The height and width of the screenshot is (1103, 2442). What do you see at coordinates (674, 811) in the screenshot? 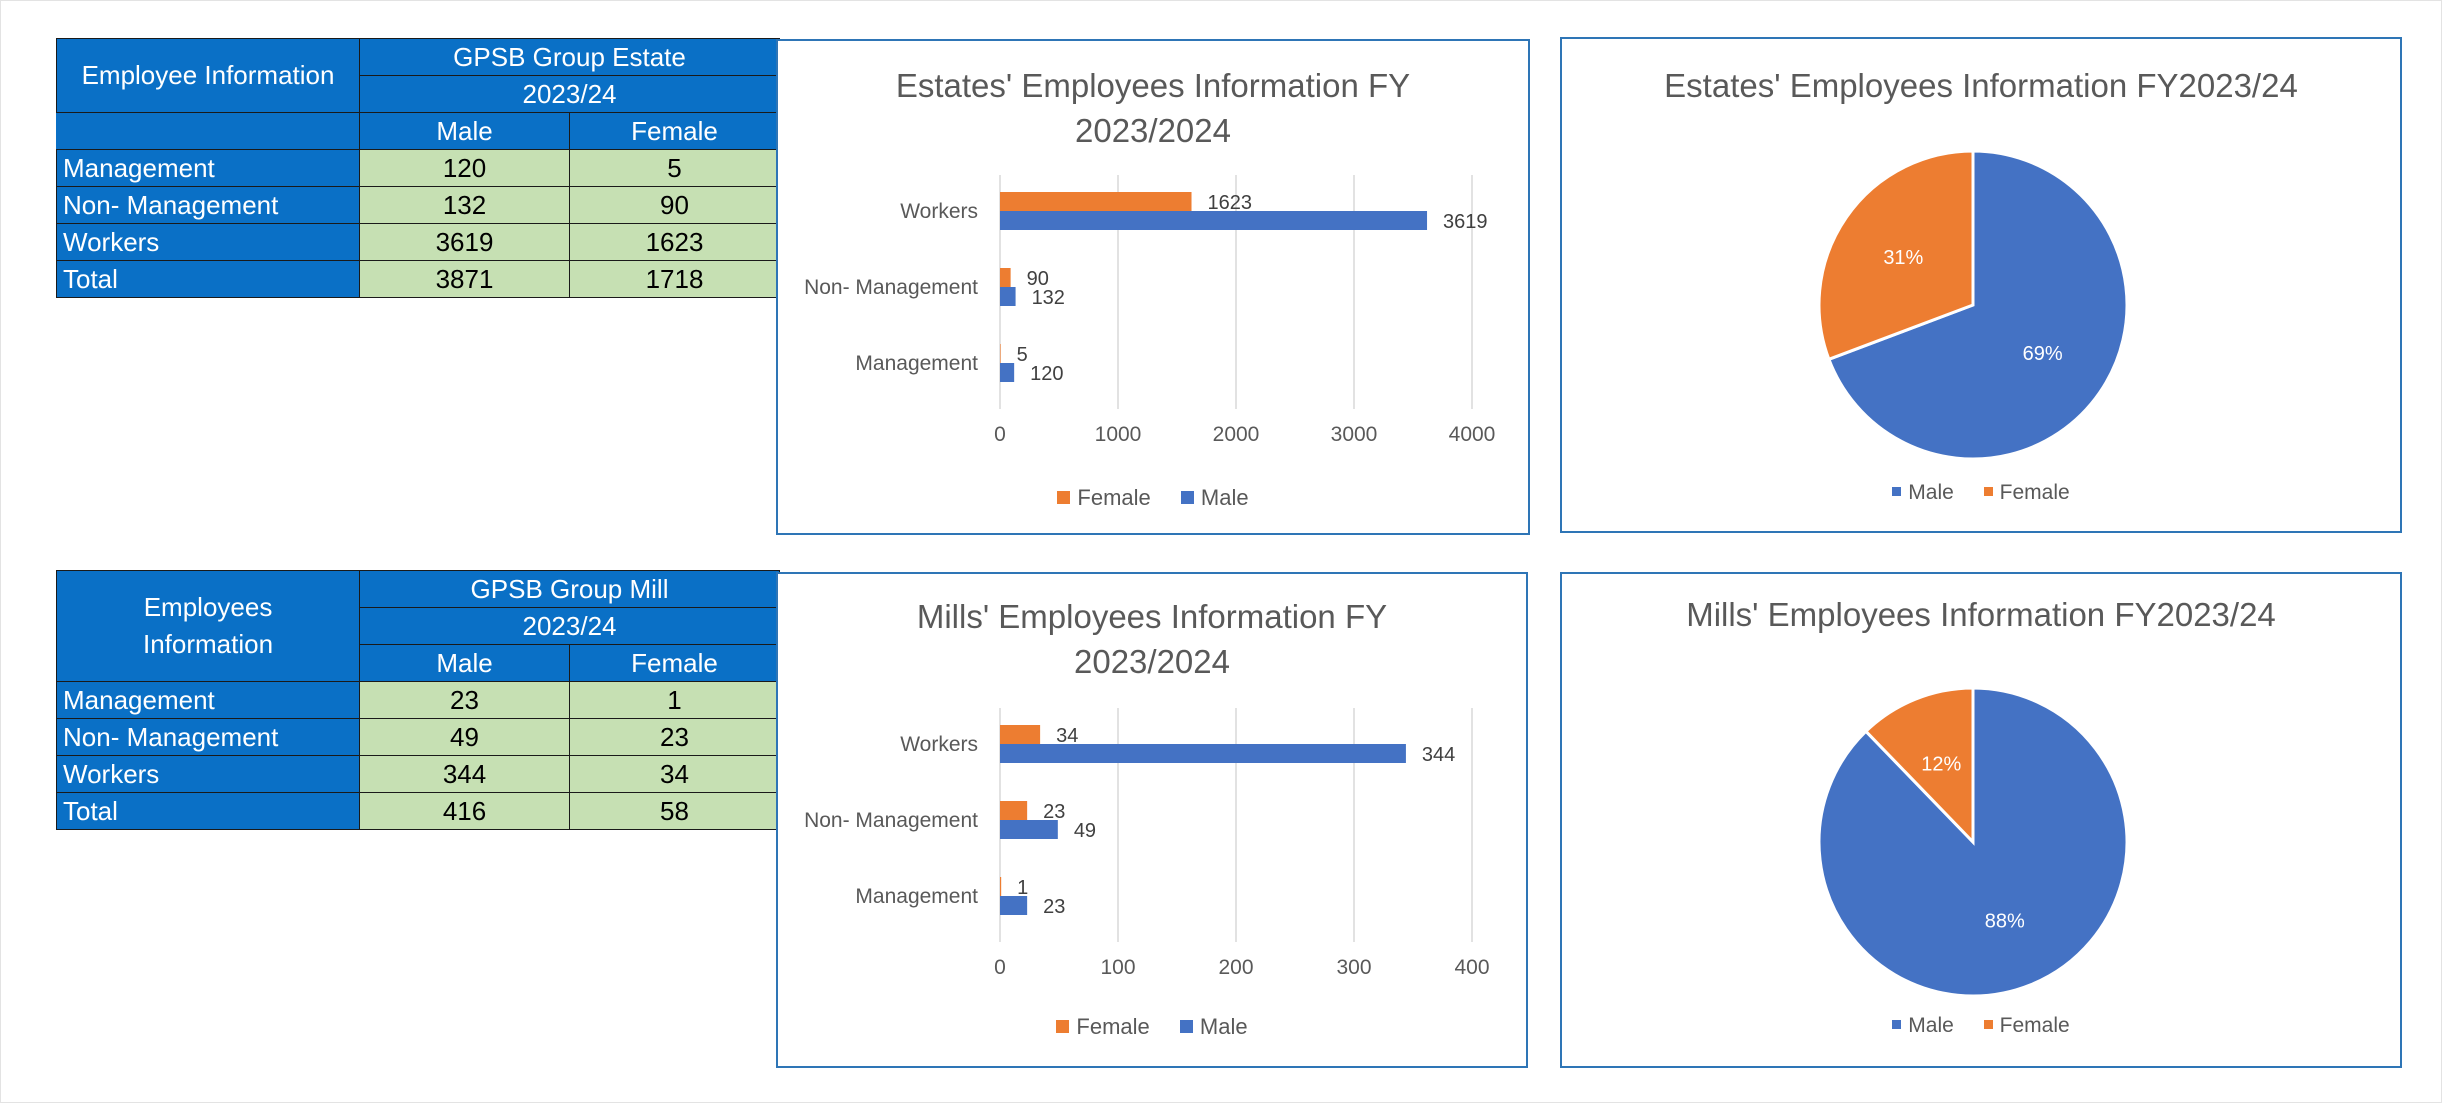
I see `female-cell: 58` at bounding box center [674, 811].